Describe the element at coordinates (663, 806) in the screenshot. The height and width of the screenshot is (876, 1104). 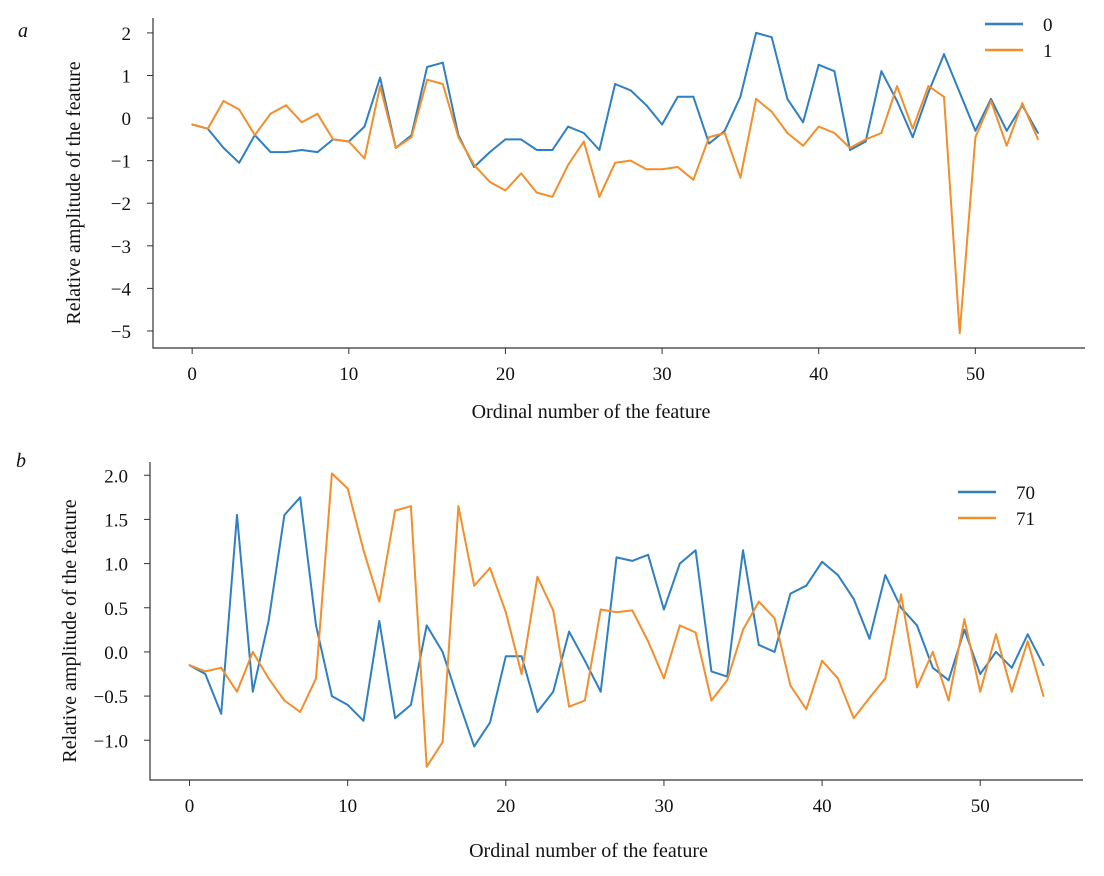
I see `x-tick-label: 30` at that location.